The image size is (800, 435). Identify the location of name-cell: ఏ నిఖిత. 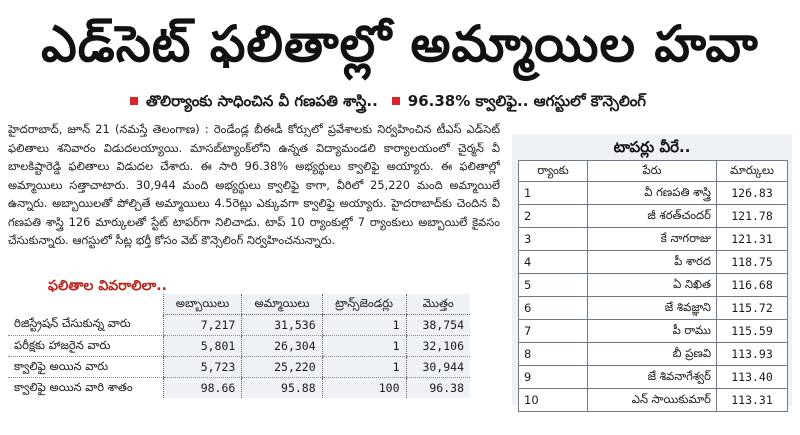
(652, 285).